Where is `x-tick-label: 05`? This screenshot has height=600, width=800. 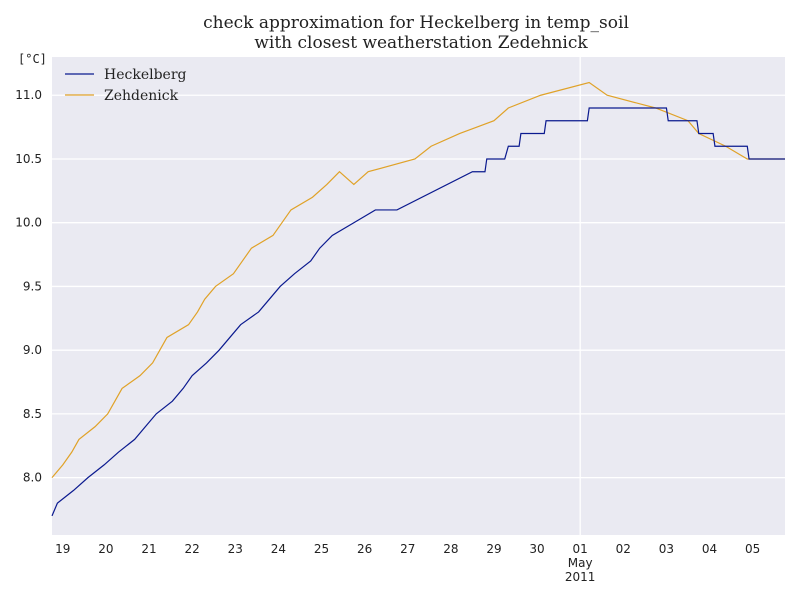
x-tick-label: 05 is located at coordinates (752, 549).